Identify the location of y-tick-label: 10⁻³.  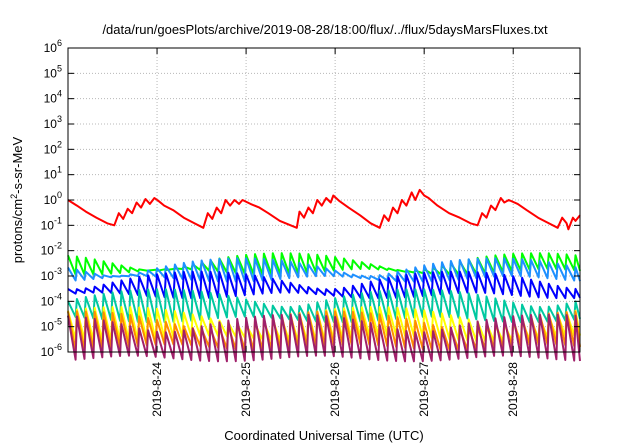
(51, 274).